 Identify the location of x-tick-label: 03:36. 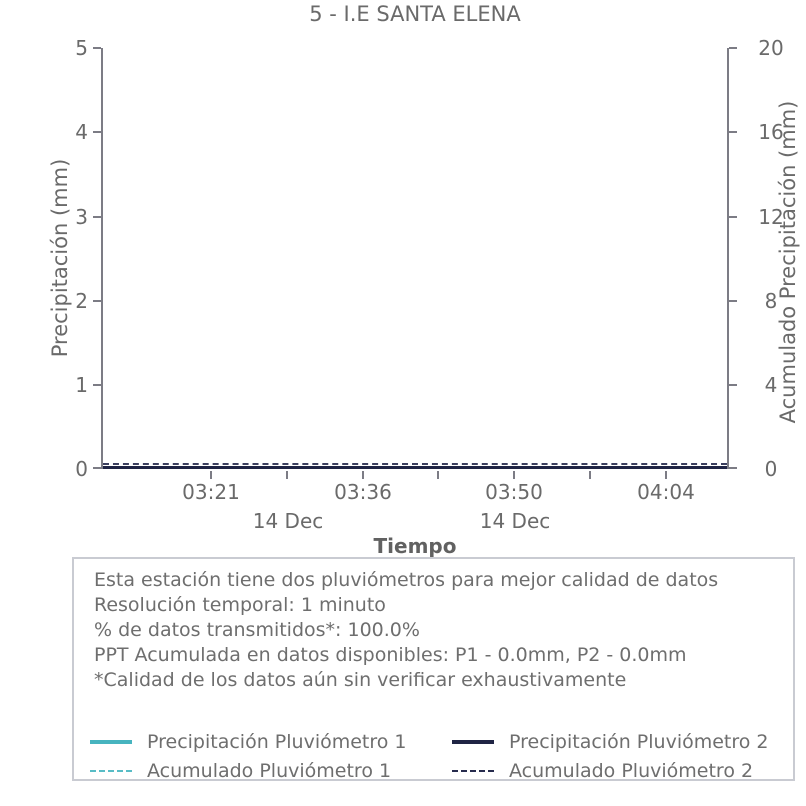
(363, 492).